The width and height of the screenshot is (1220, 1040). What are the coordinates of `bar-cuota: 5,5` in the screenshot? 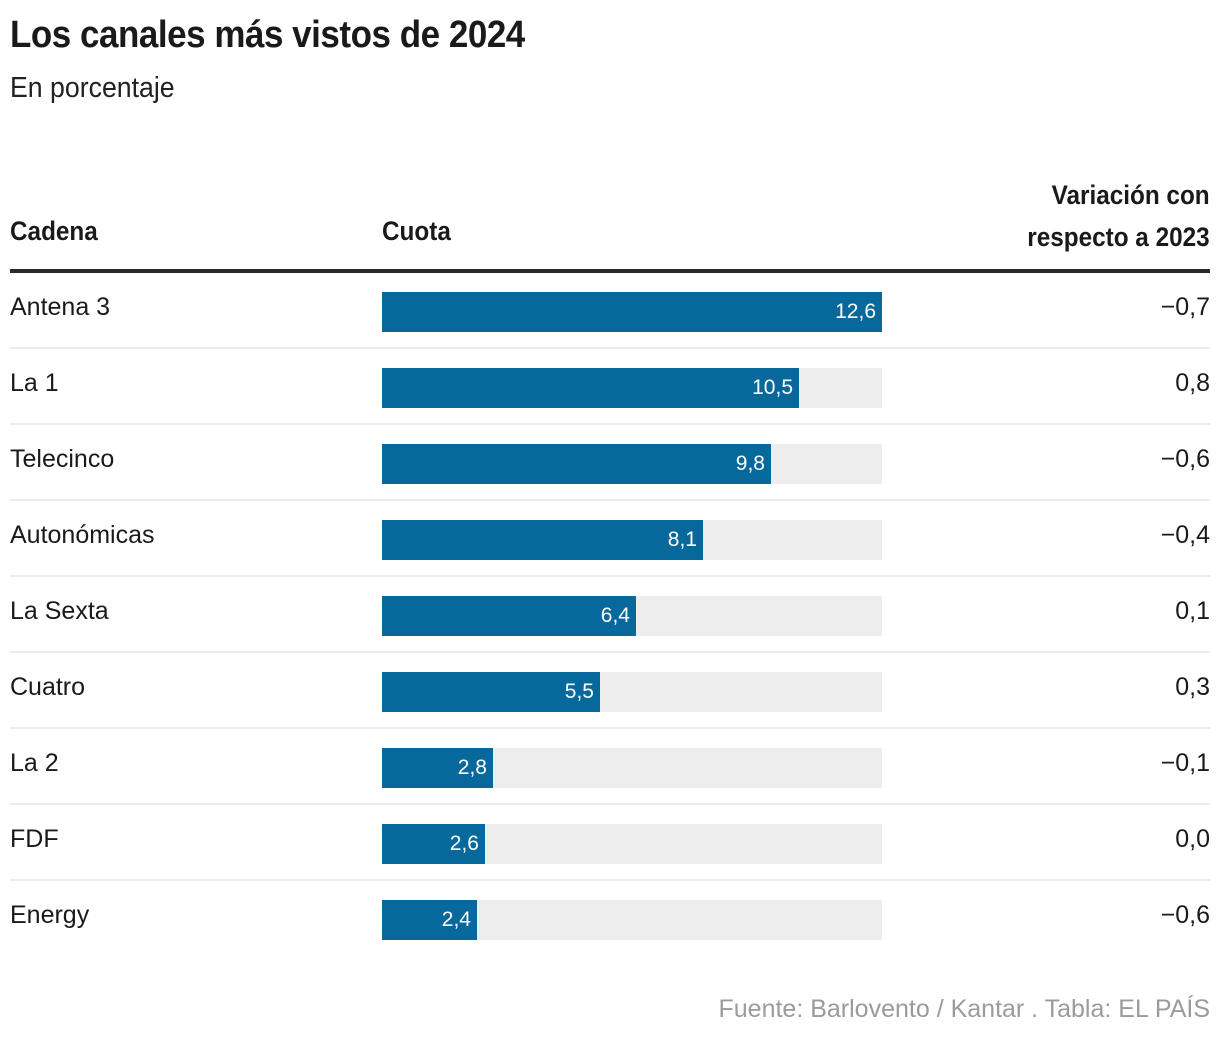 It's located at (491, 692).